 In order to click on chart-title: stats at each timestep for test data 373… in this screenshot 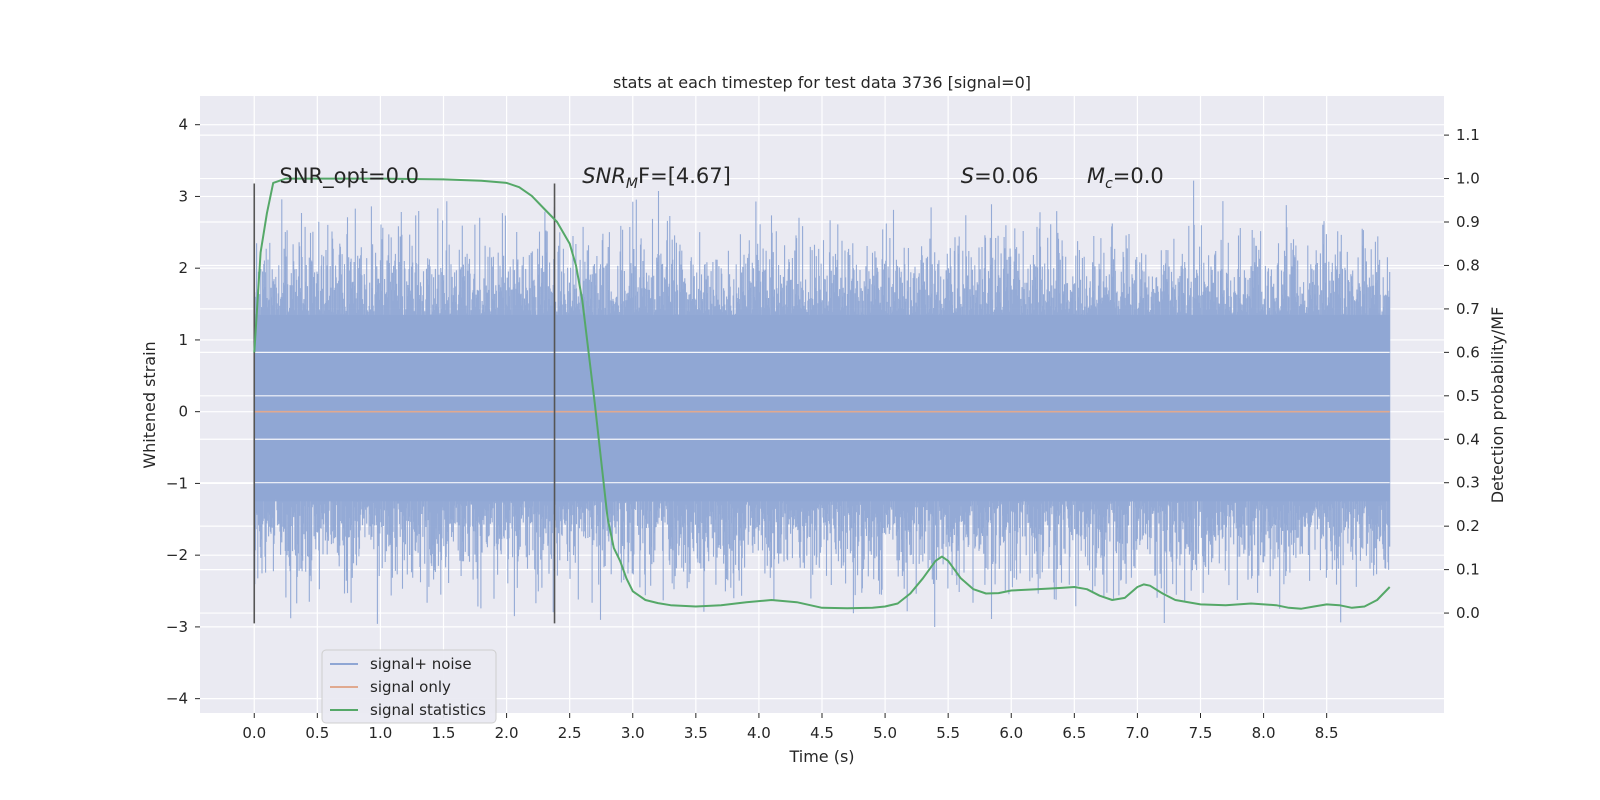, I will do `click(822, 82)`.